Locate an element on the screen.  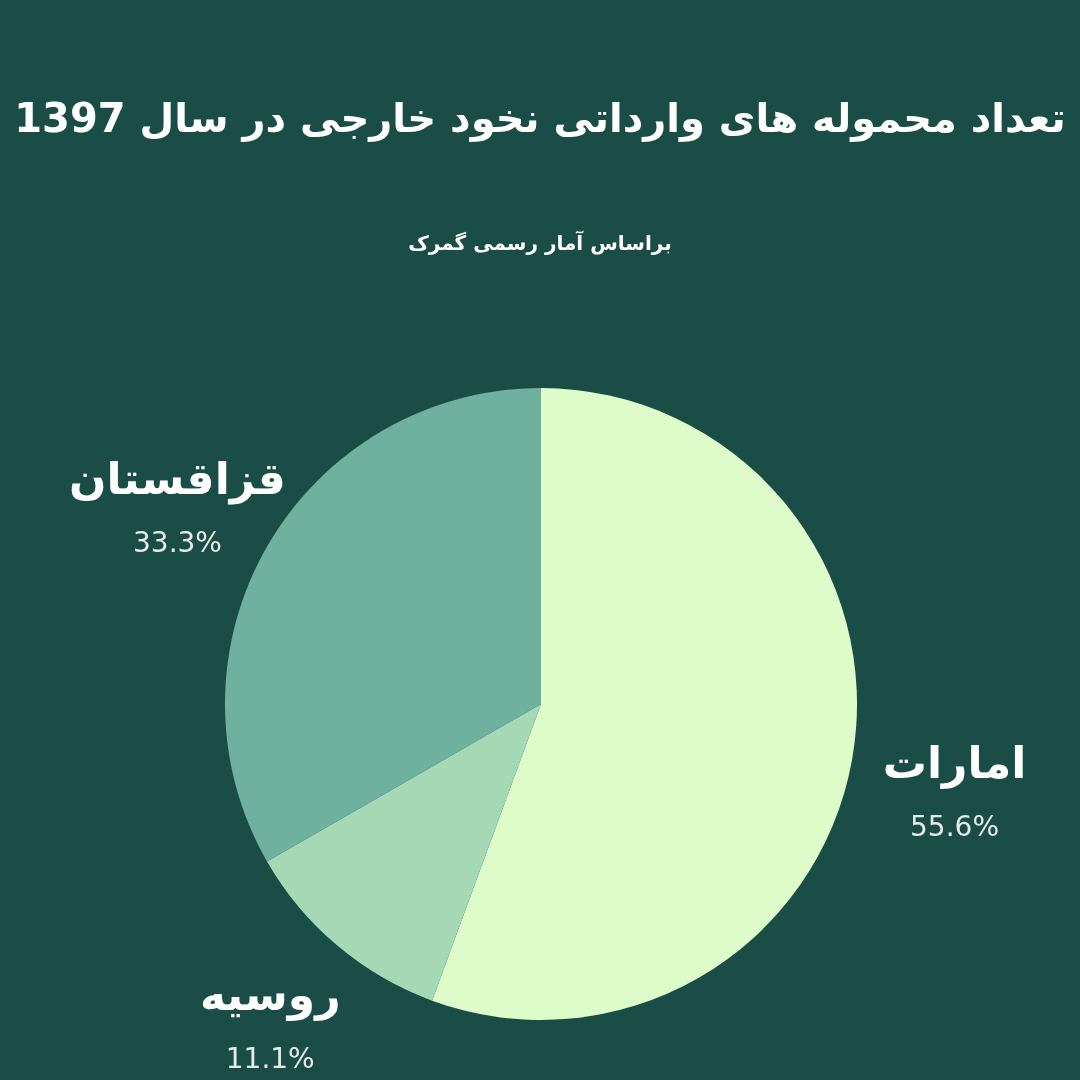
slice-label: روسیه is located at coordinates (270, 995).